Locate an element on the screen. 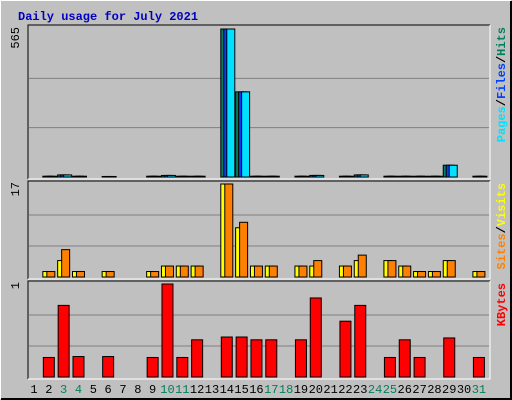 The image size is (512, 400). x-tick-label: 8 is located at coordinates (137, 390).